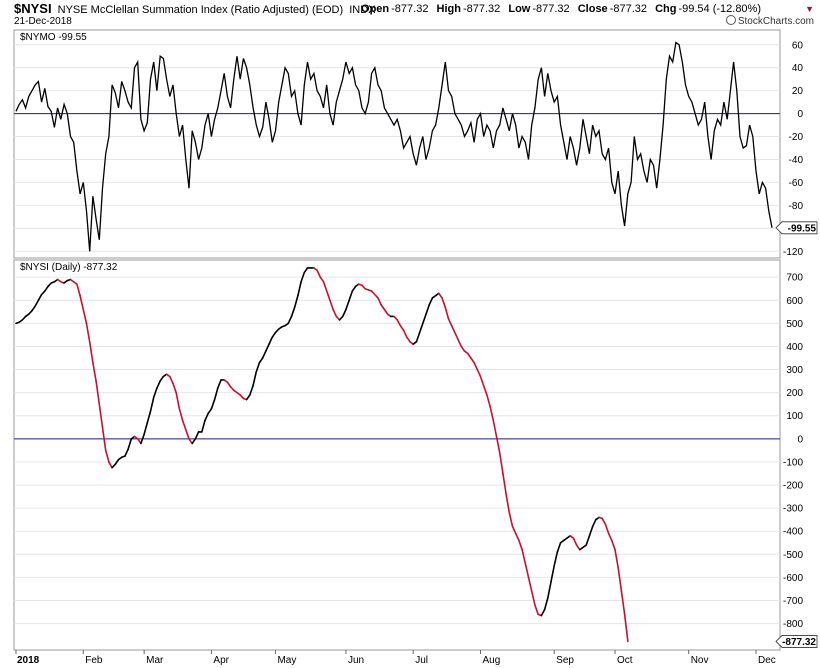 This screenshot has width=820, height=668. Describe the element at coordinates (796, 137) in the screenshot. I see `nymo-y-tick-label: -20` at that location.